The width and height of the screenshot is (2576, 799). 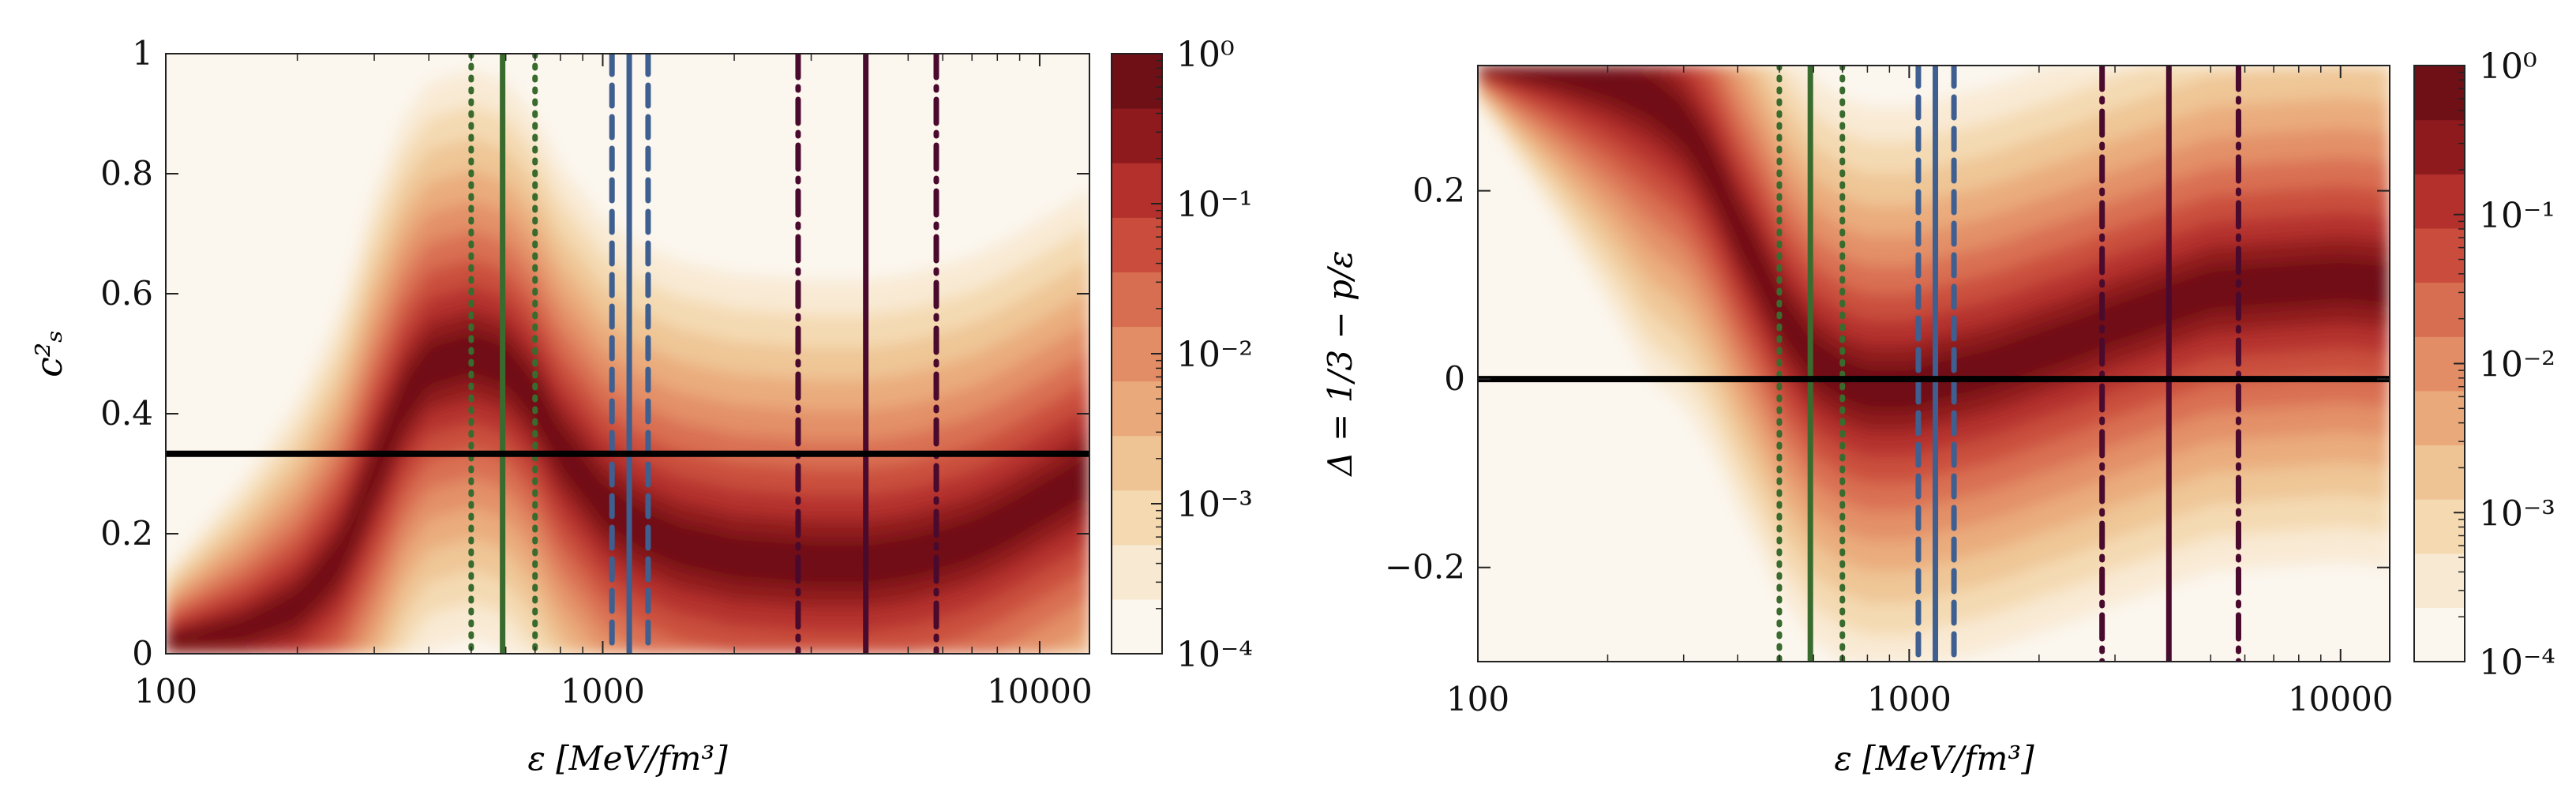 I want to click on right-vertical-lines, so click(x=2008, y=364).